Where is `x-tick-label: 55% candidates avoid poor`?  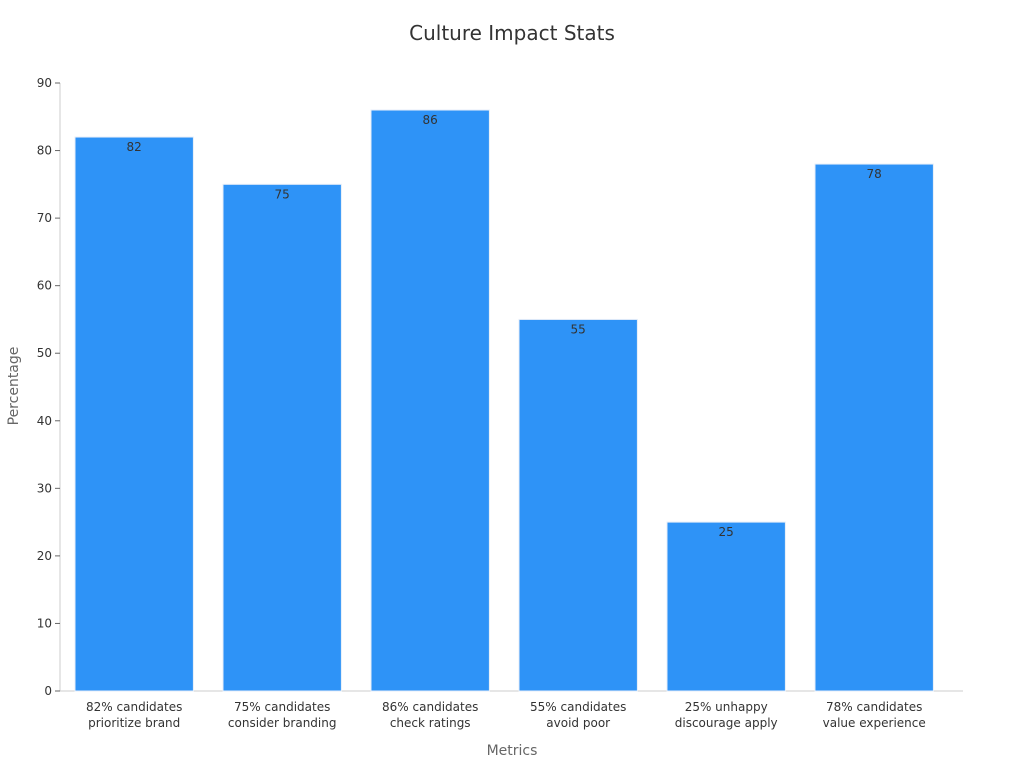
x-tick-label: 55% candidates avoid poor is located at coordinates (578, 715).